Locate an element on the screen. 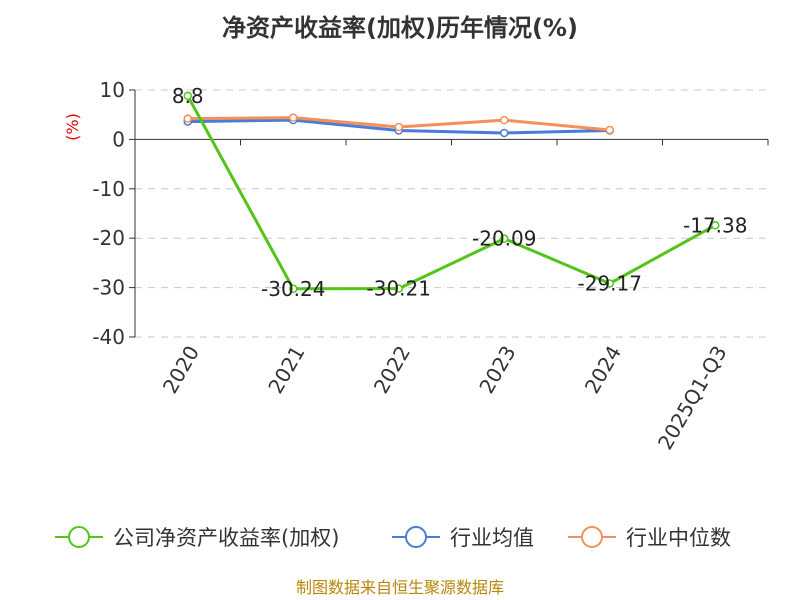  legend-label: 行业均值 is located at coordinates (492, 538).